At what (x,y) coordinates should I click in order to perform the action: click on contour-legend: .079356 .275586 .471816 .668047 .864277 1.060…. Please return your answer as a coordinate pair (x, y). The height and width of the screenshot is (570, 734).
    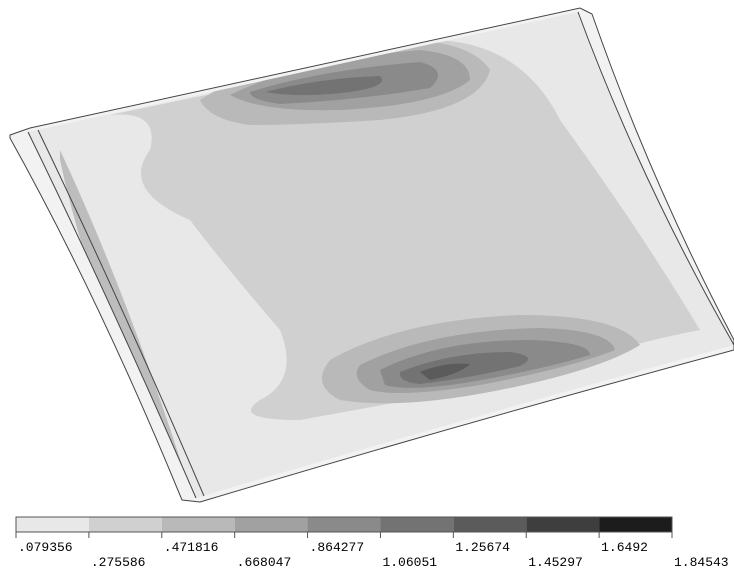
    Looking at the image, I should click on (372, 543).